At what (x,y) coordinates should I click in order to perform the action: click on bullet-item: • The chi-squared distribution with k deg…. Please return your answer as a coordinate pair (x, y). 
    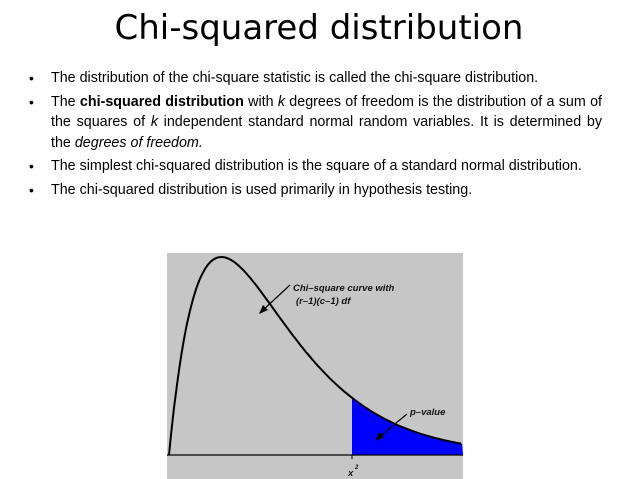
    Looking at the image, I should click on (315, 123).